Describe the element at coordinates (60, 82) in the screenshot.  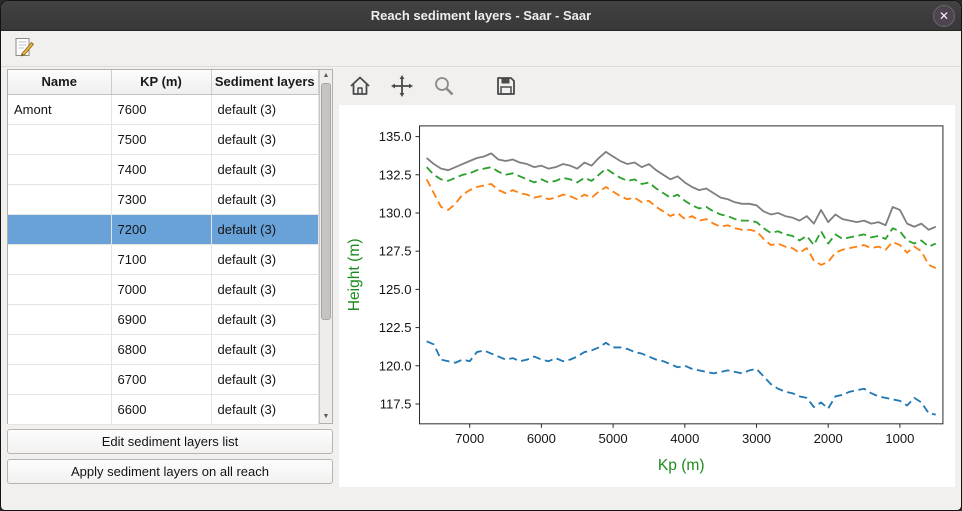
I see `header-name: Name` at that location.